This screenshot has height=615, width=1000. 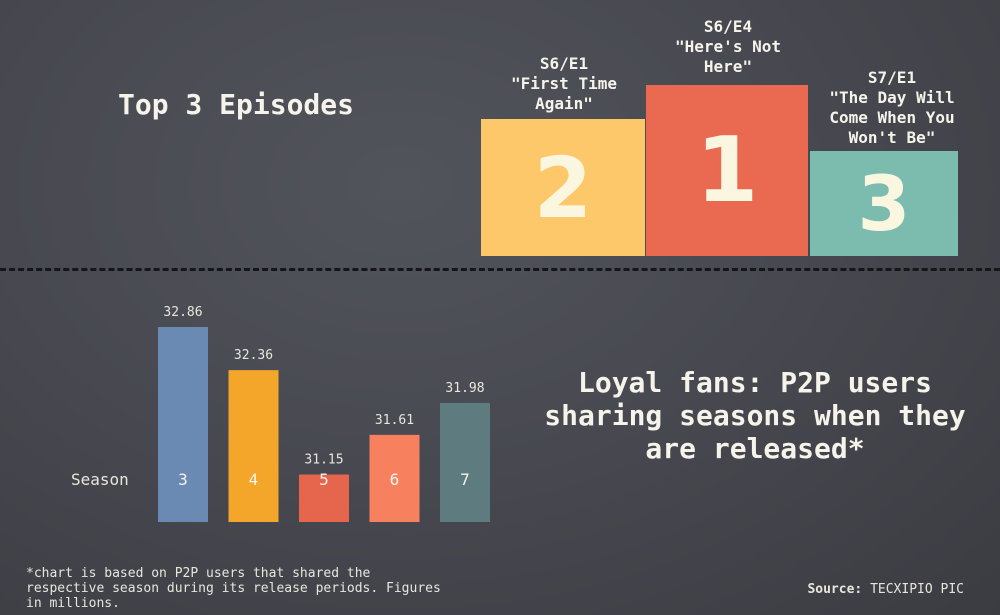 What do you see at coordinates (324, 479) in the screenshot?
I see `bar-category-label: 5` at bounding box center [324, 479].